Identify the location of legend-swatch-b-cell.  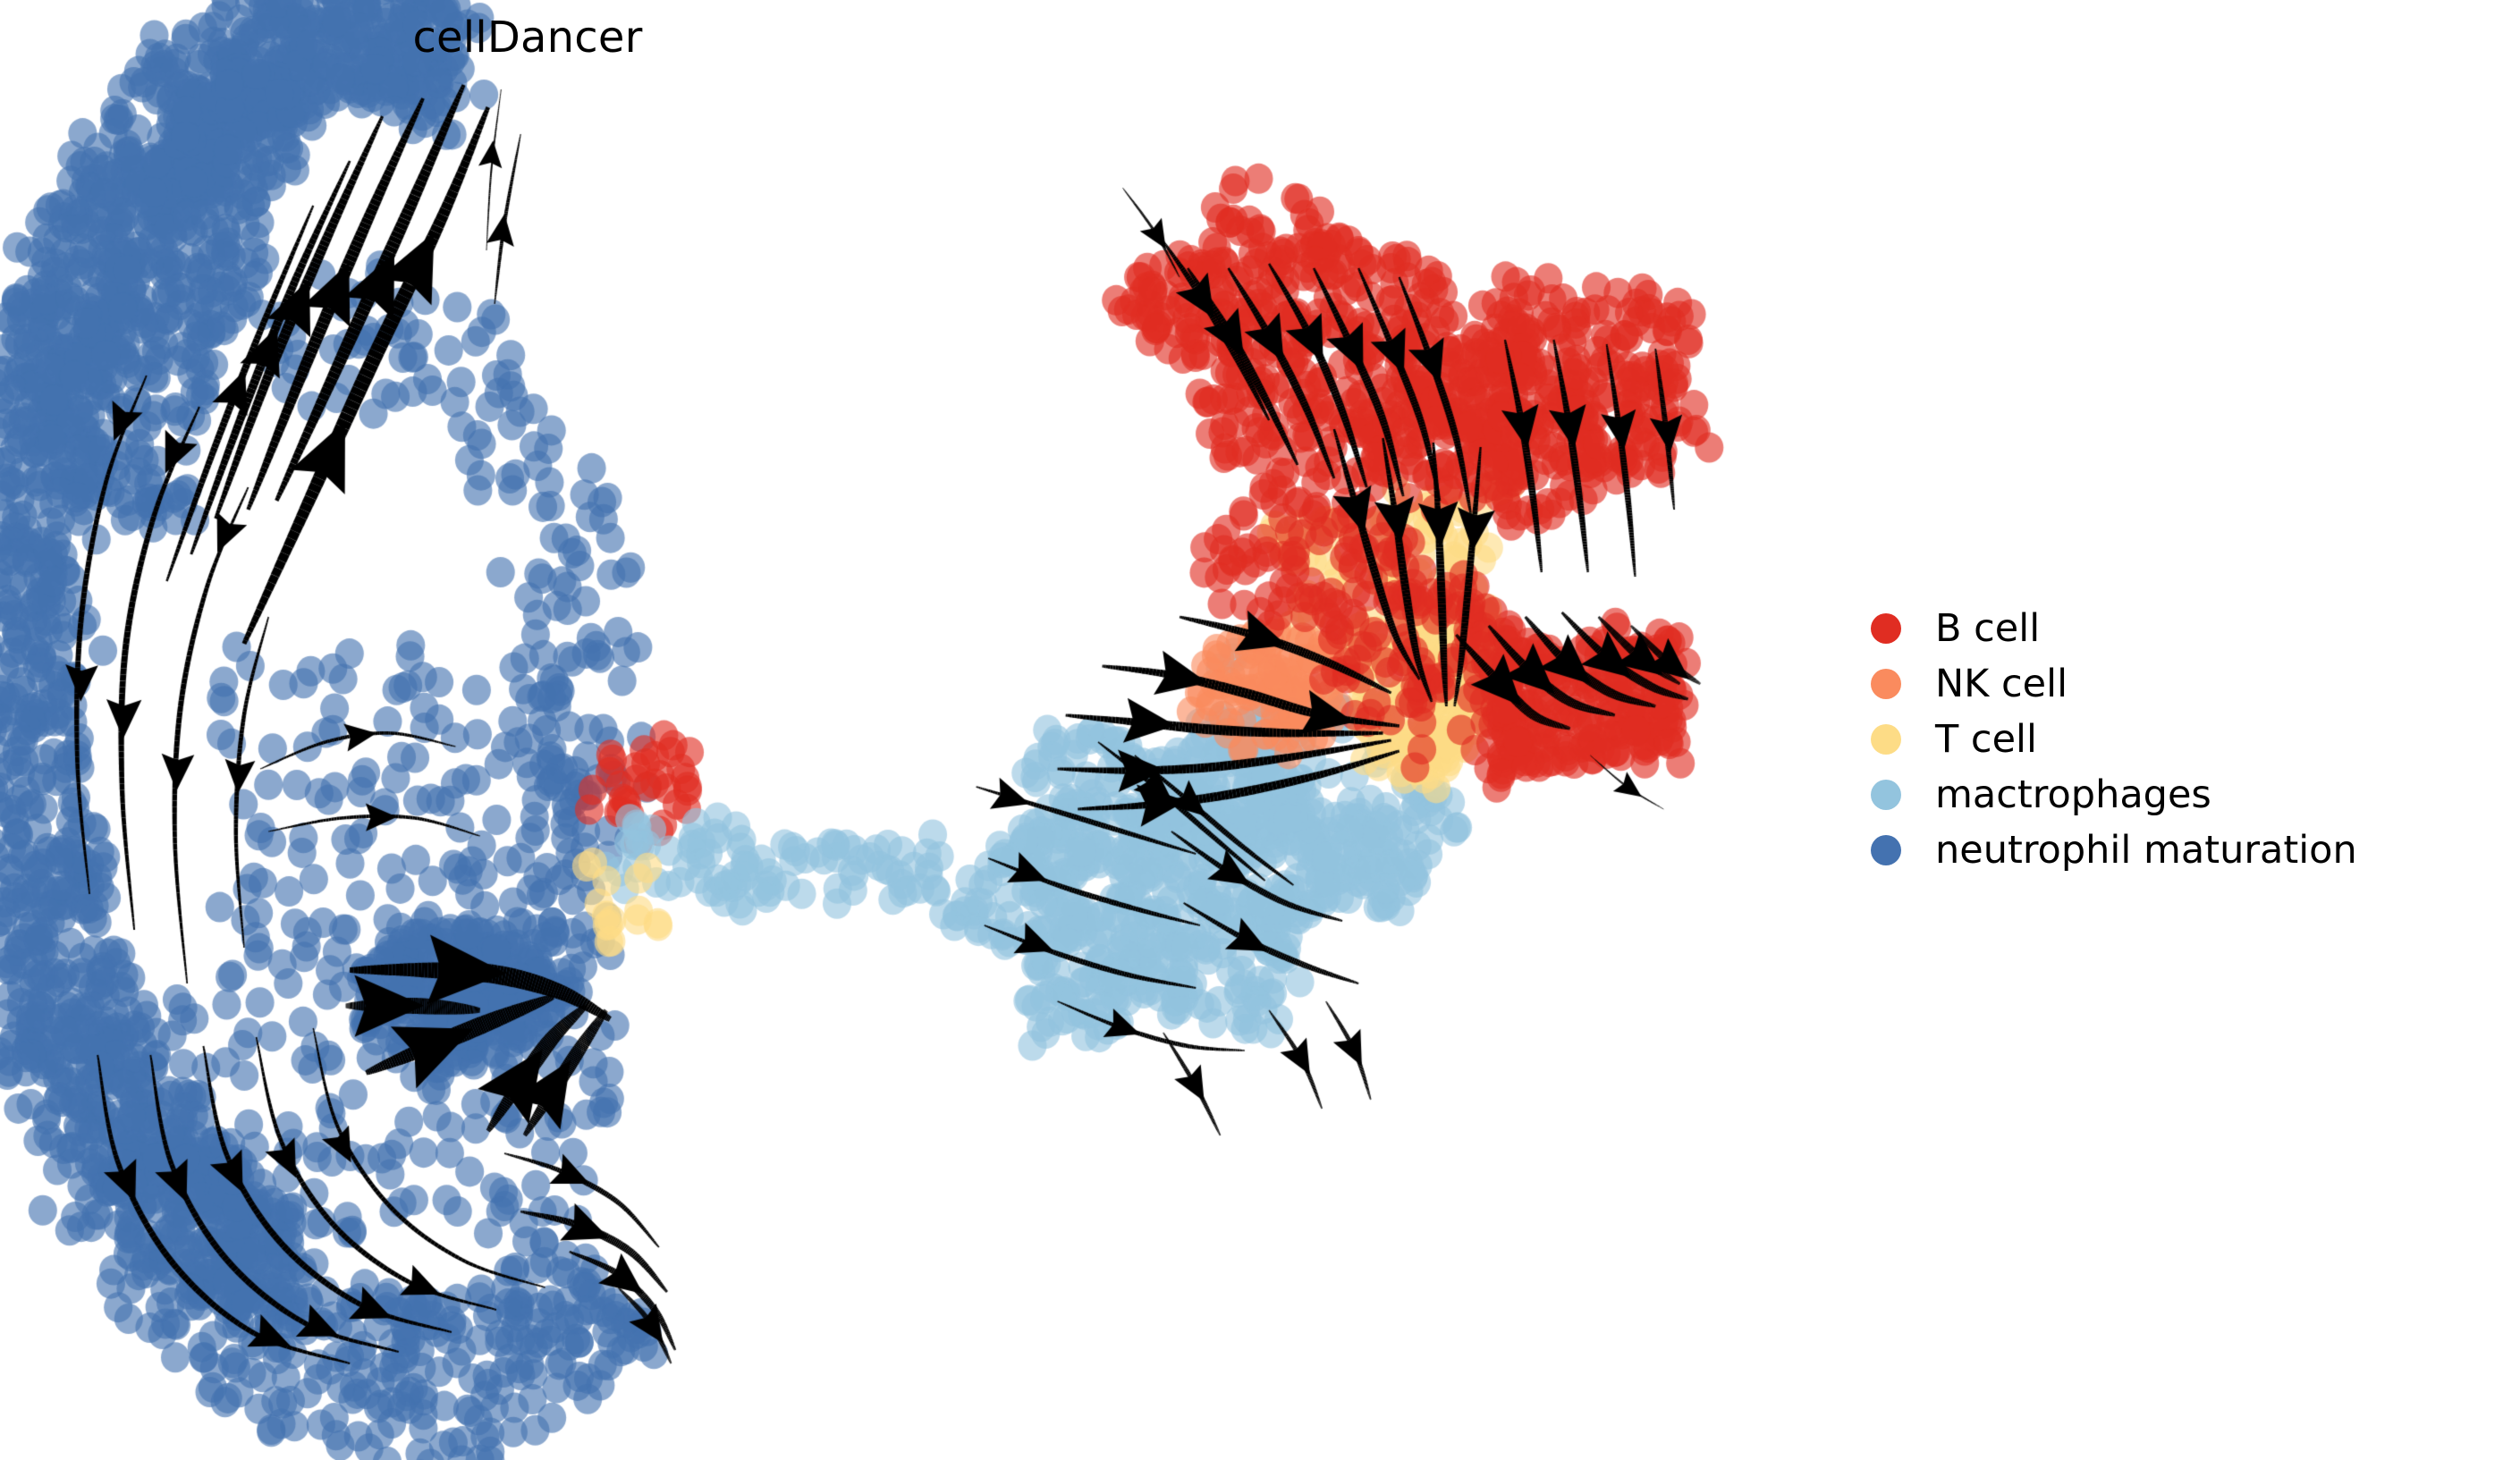
(1886, 628).